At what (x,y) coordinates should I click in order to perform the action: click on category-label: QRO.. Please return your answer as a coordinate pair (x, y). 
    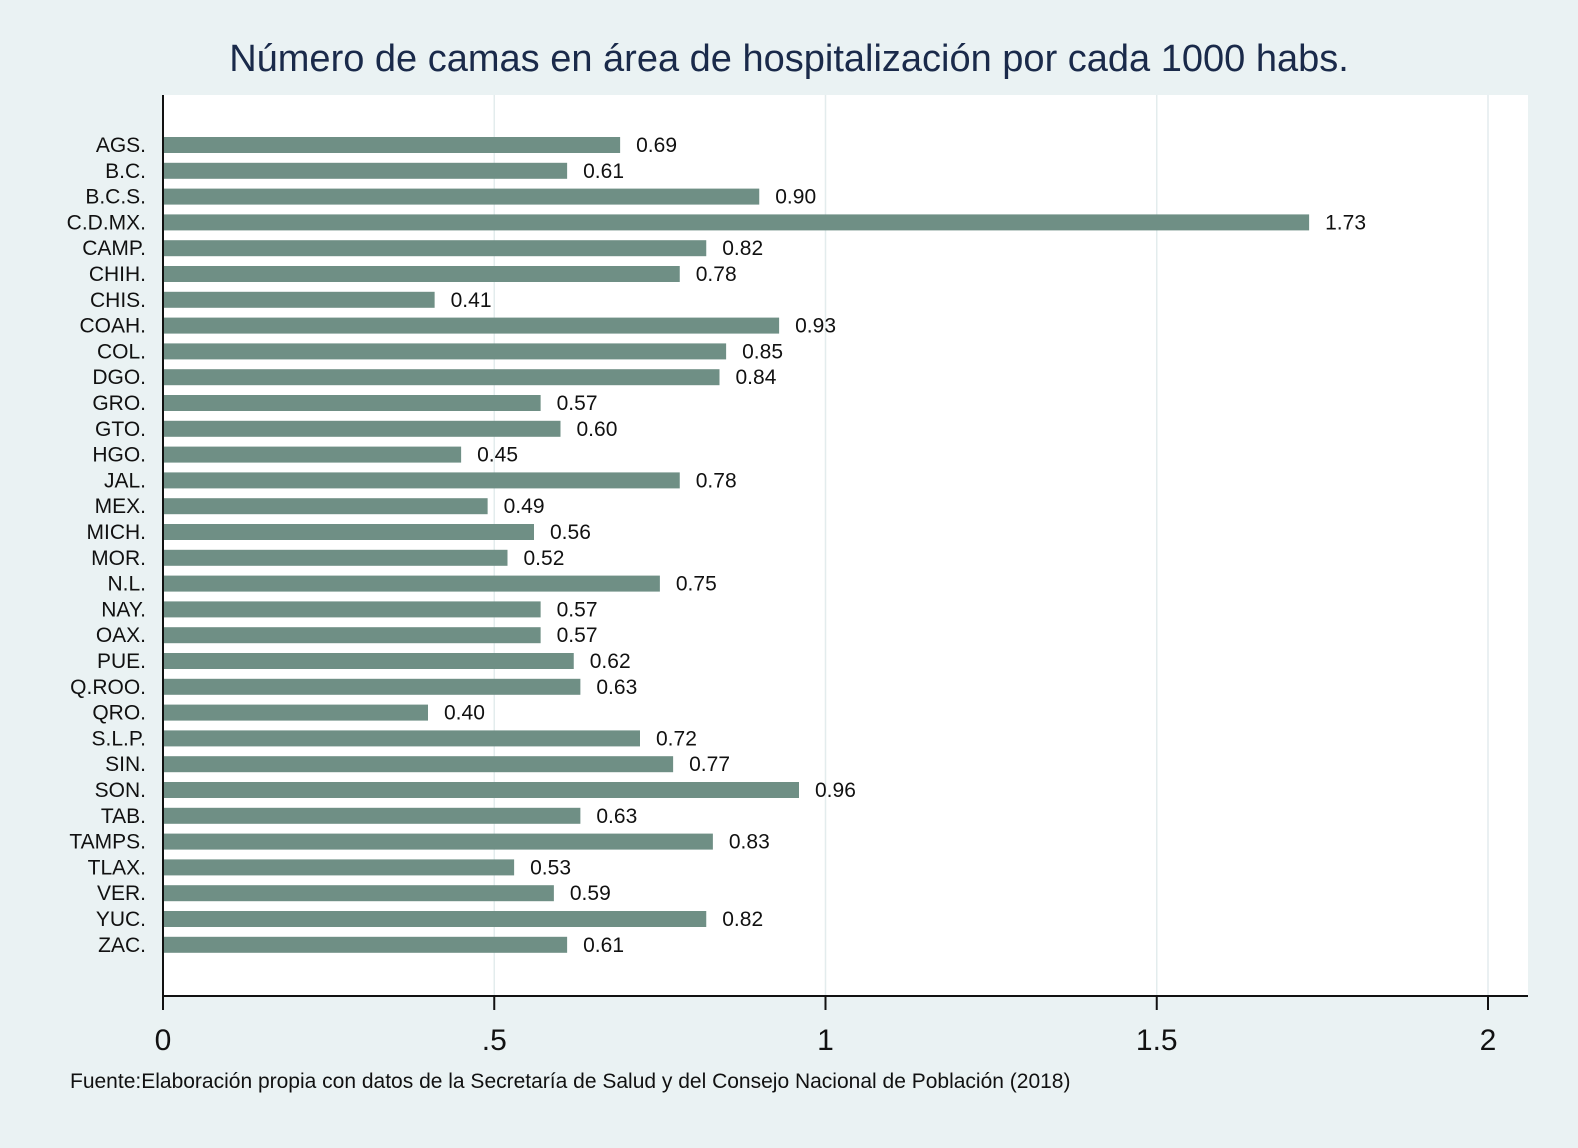
    Looking at the image, I should click on (119, 713).